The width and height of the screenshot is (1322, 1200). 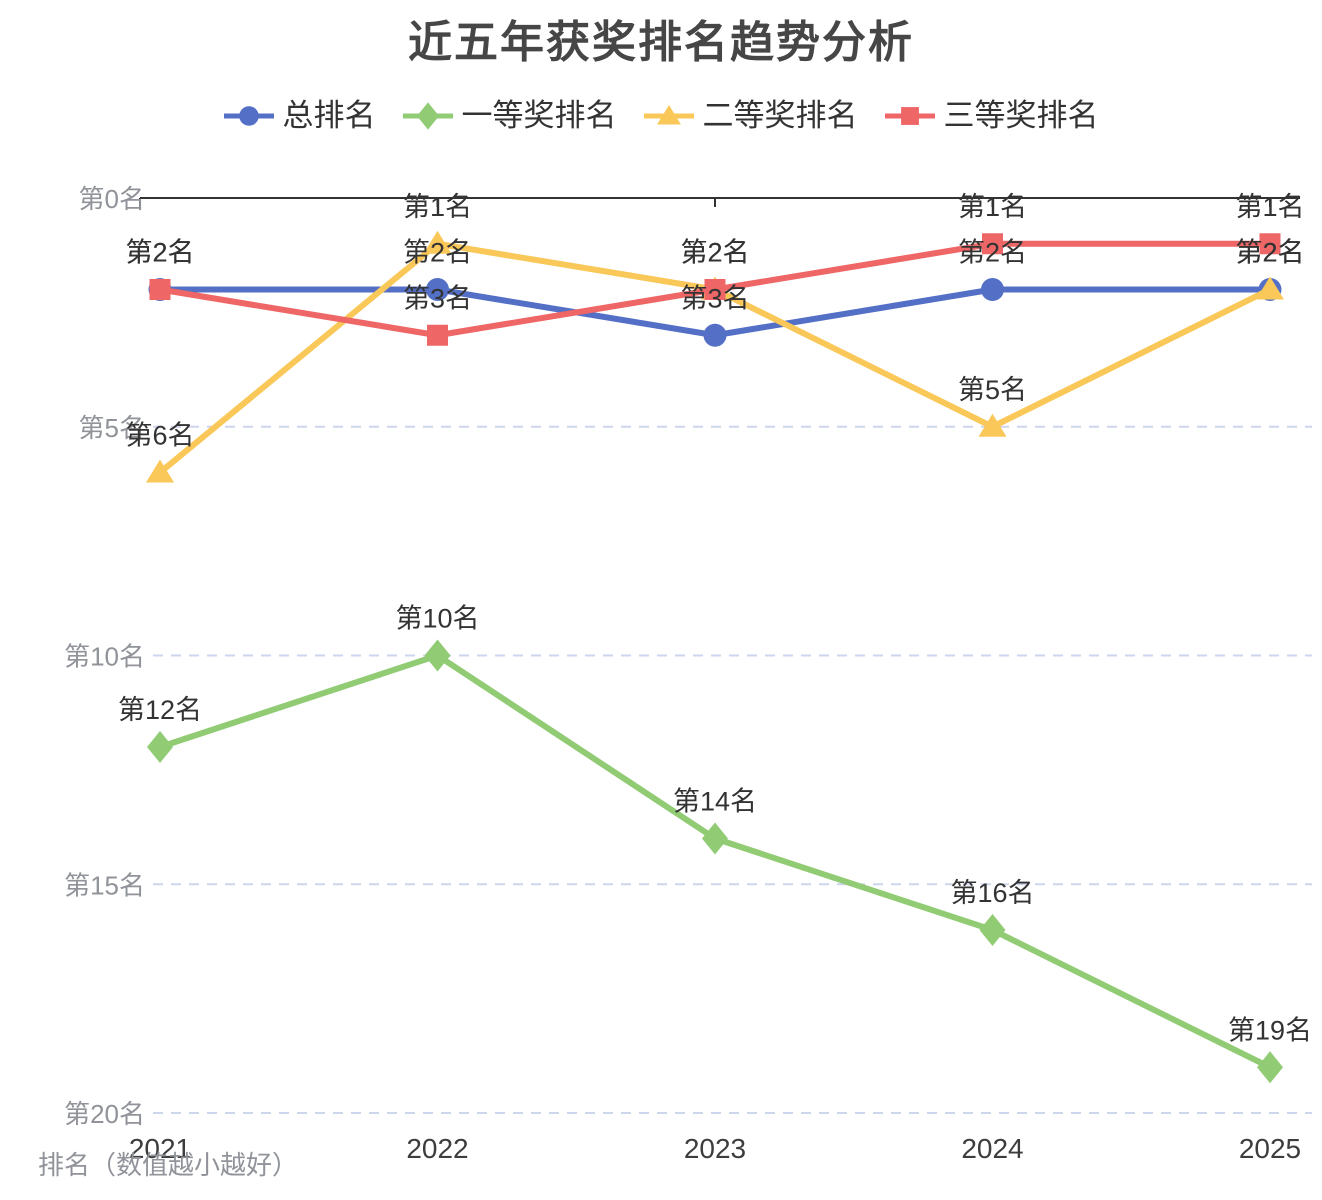 I want to click on legend-circle-icon, so click(x=248, y=115).